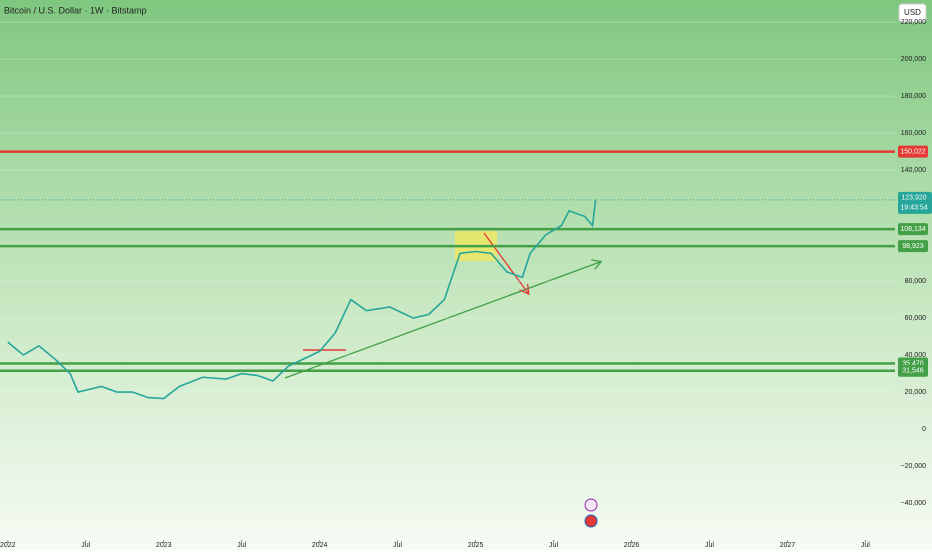  I want to click on events, so click(591, 513).